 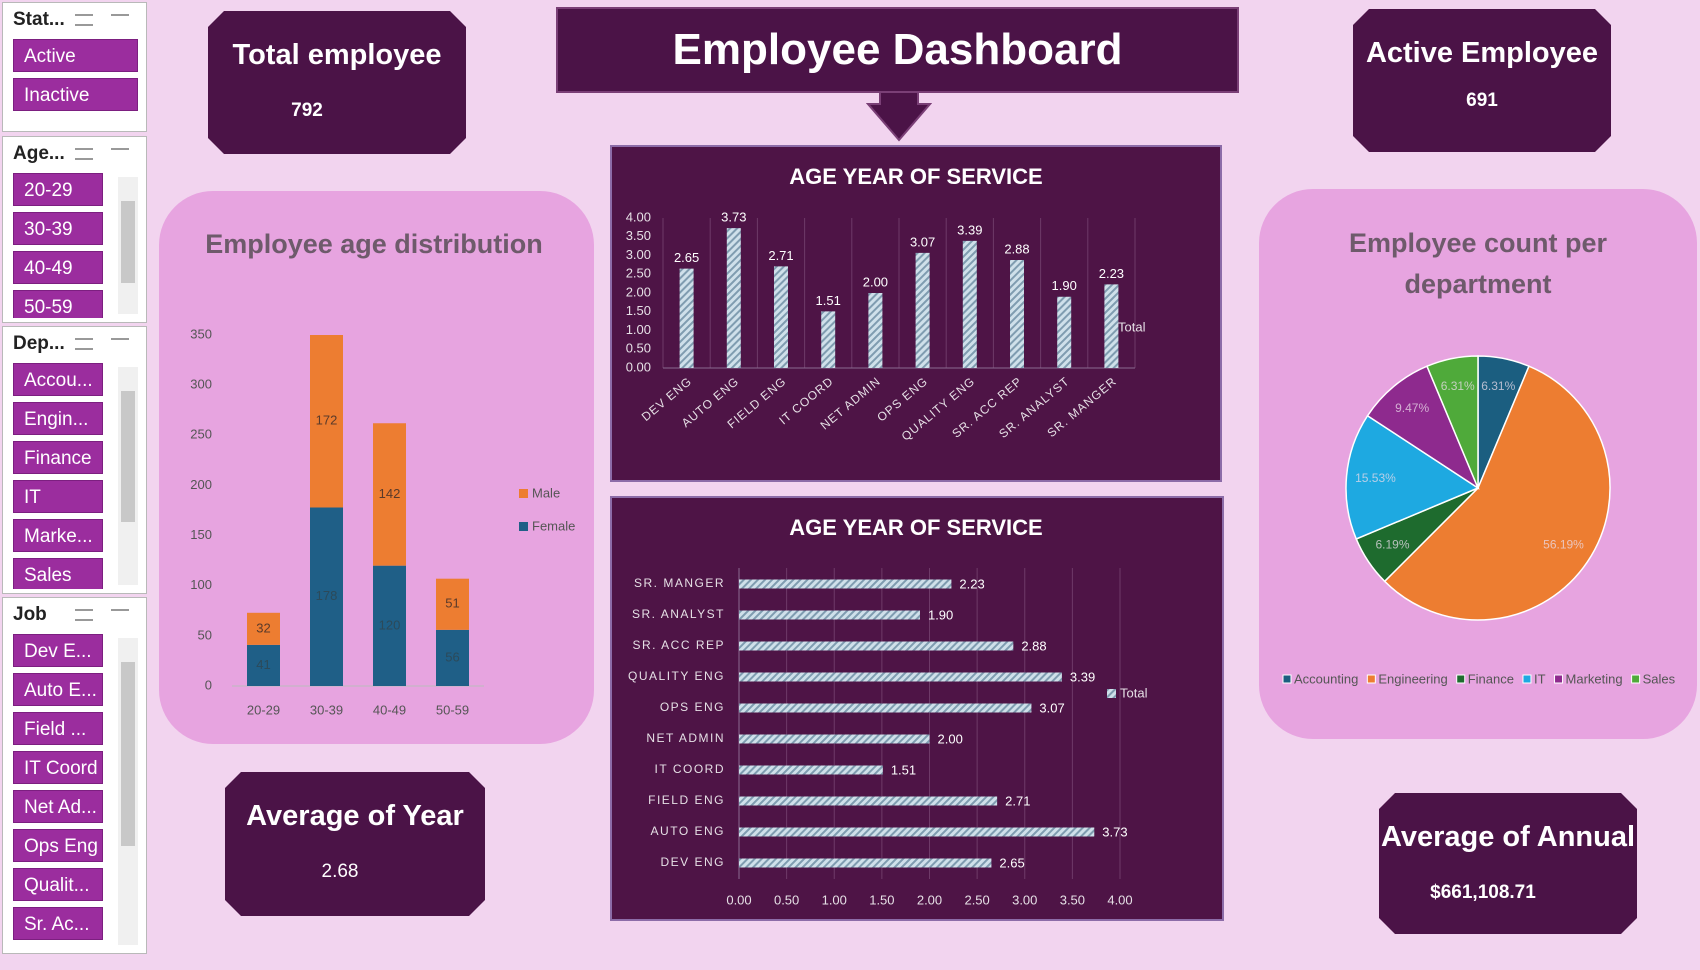 I want to click on data-label: 9.47%, so click(x=1412, y=408).